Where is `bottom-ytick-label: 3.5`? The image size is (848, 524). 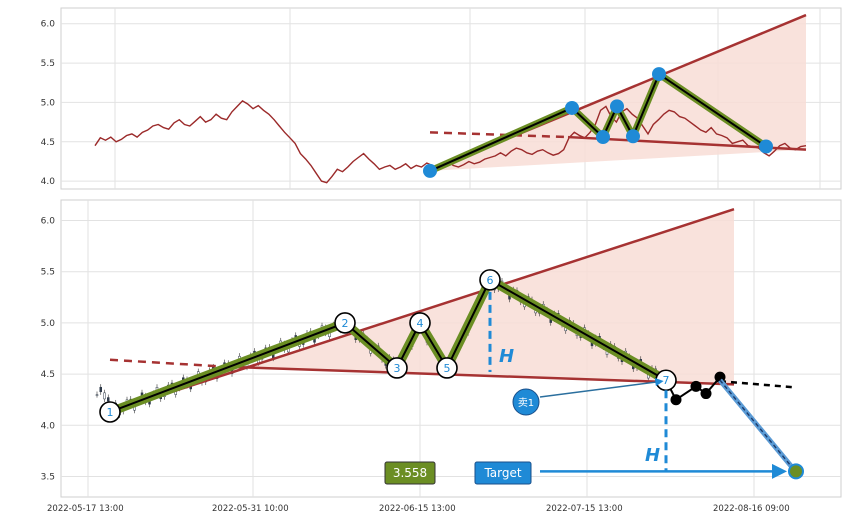
bottom-ytick-label: 3.5 is located at coordinates (48, 478).